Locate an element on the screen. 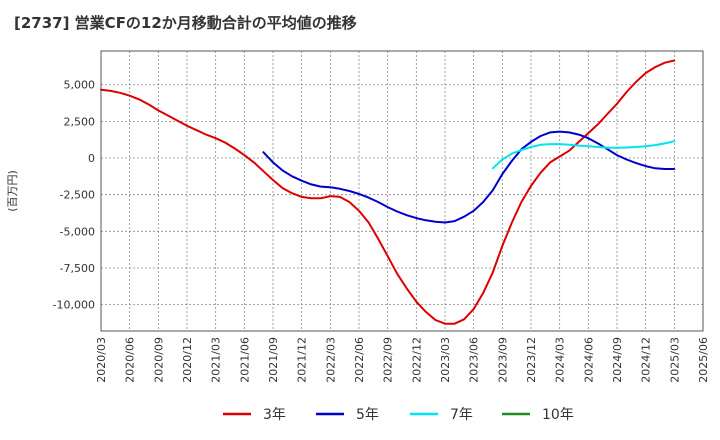 The image size is (720, 440). legend-label: 5年 is located at coordinates (367, 415).